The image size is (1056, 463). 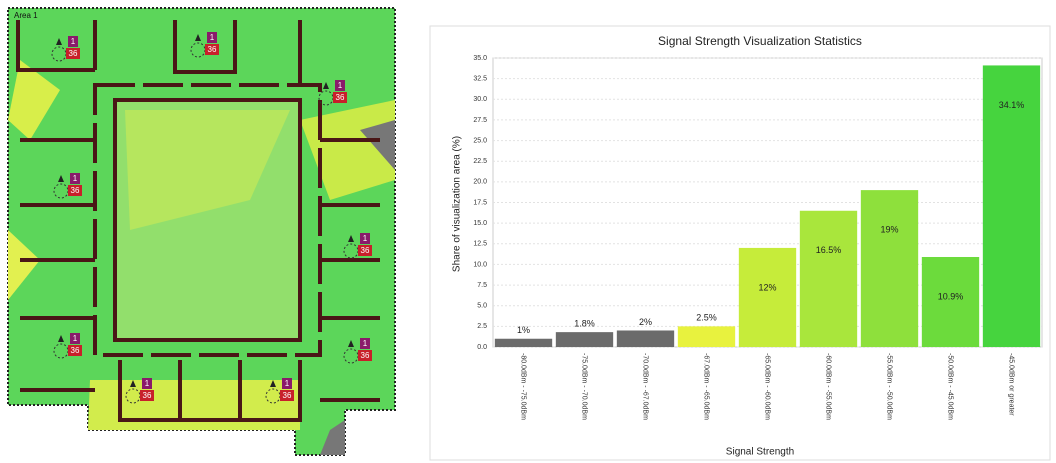 I want to click on value-label: 2.5%, so click(x=706, y=318).